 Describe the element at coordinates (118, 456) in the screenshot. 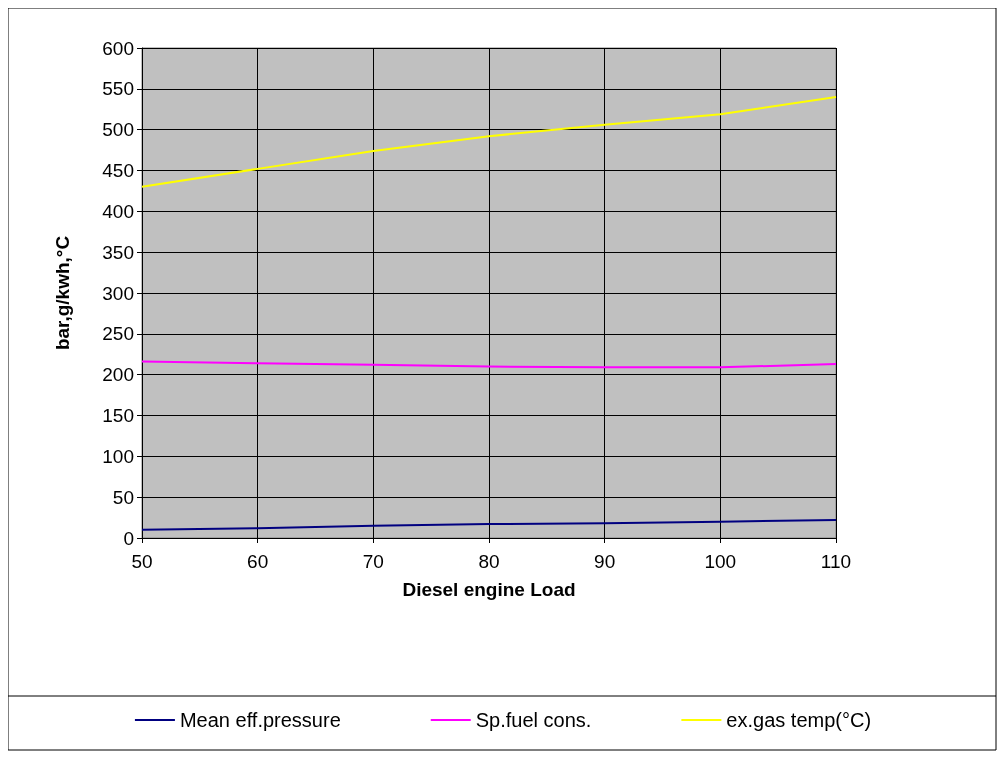

I see `y-tick-label: 100` at that location.